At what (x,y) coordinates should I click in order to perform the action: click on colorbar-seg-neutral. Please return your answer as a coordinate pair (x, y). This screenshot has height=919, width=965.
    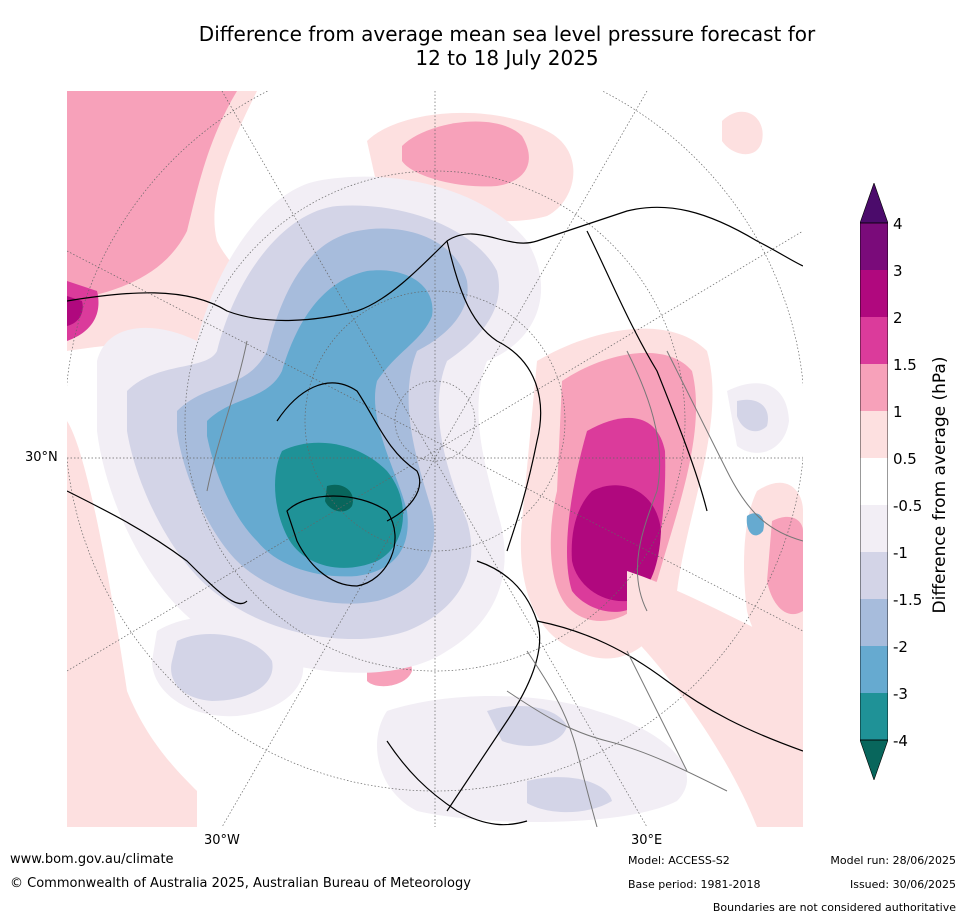
    Looking at the image, I should click on (874, 481).